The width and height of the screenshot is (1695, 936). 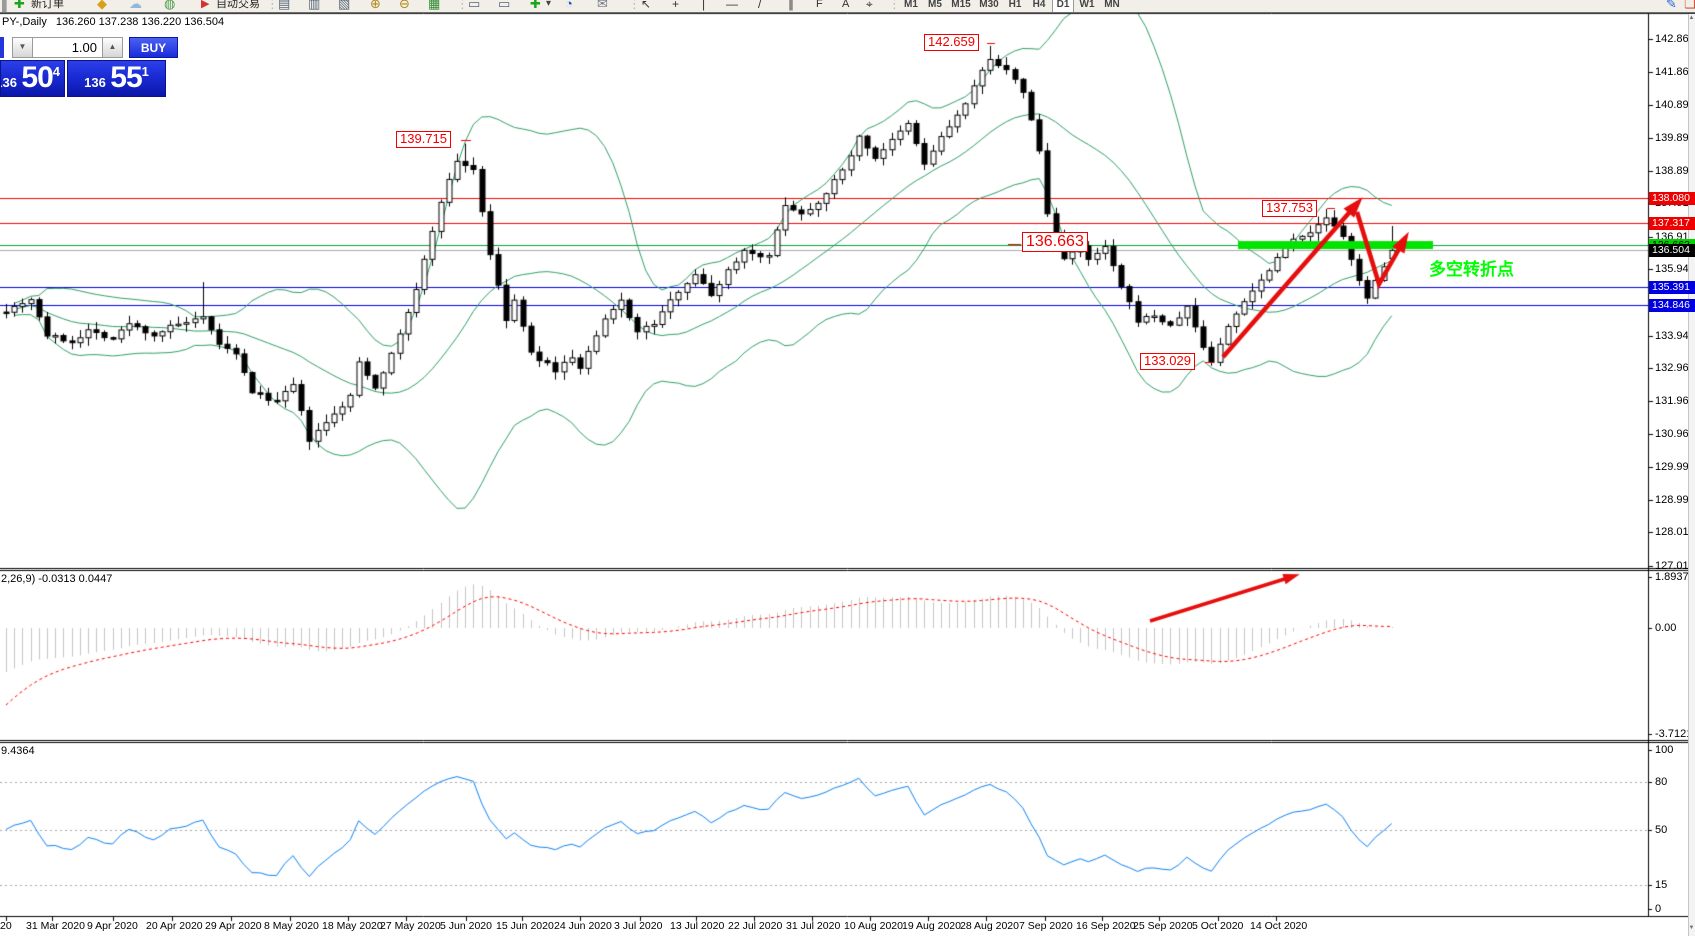 I want to click on date-axis-label: 20, so click(x=6, y=926).